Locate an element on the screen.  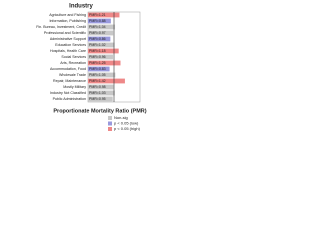
y-tick-label: Administrative Support is located at coordinates (68, 39).